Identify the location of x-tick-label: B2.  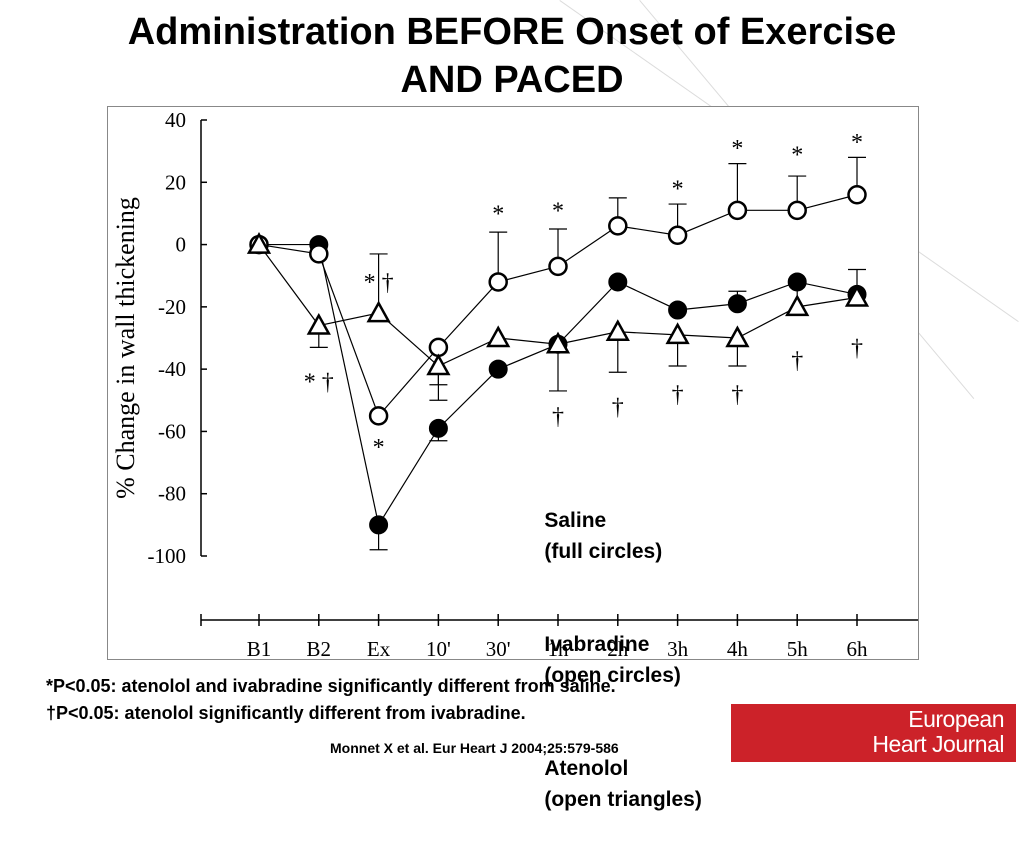
(319, 648).